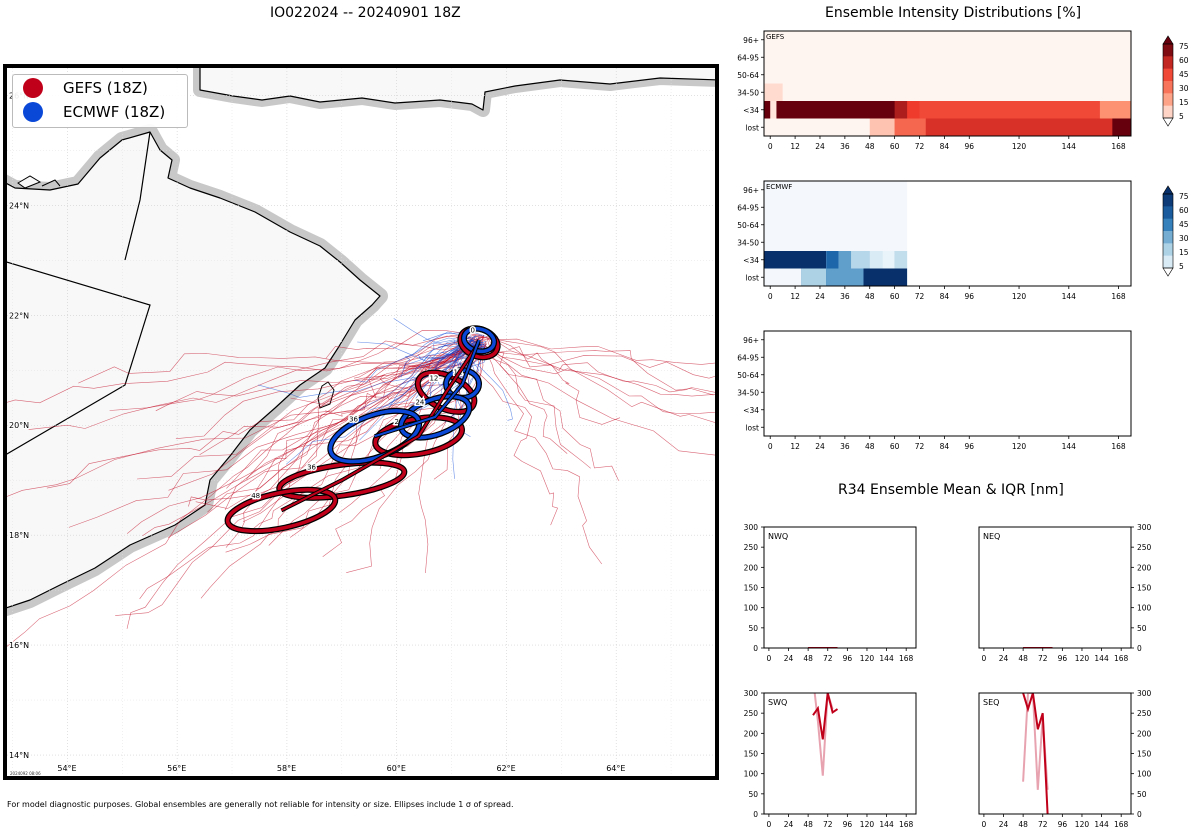 Image resolution: width=1200 pixels, height=840 pixels. What do you see at coordinates (33, 88) in the screenshot?
I see `gefs-marker-icon` at bounding box center [33, 88].